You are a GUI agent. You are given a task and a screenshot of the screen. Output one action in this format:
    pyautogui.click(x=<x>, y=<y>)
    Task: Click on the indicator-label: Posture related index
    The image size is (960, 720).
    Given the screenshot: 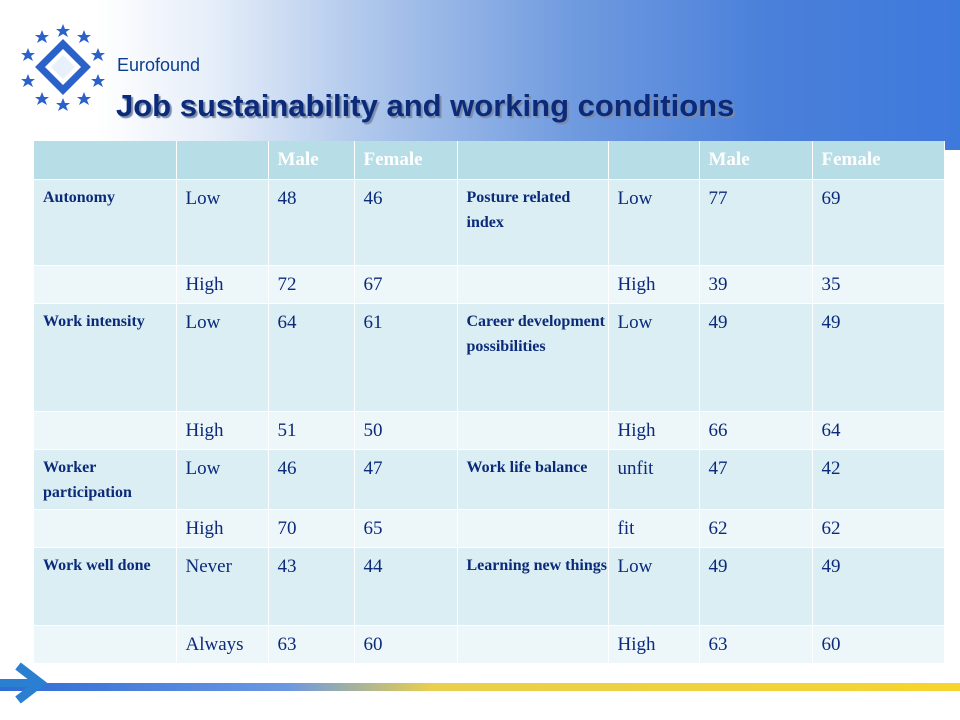 What is the action you would take?
    pyautogui.click(x=533, y=222)
    